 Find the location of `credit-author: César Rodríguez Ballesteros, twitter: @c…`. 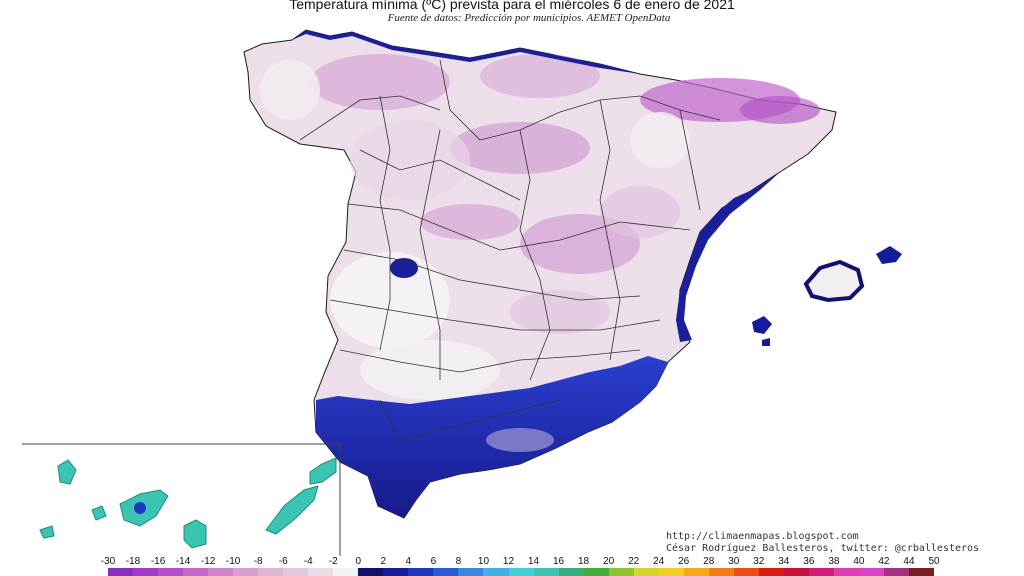

credit-author: César Rodríguez Ballesteros, twitter: @c… is located at coordinates (823, 548).